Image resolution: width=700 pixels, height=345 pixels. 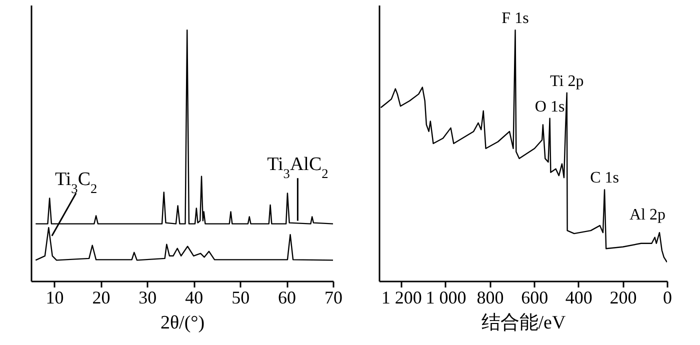 What do you see at coordinates (515, 19) in the screenshot?
I see `annotation: F 1s` at bounding box center [515, 19].